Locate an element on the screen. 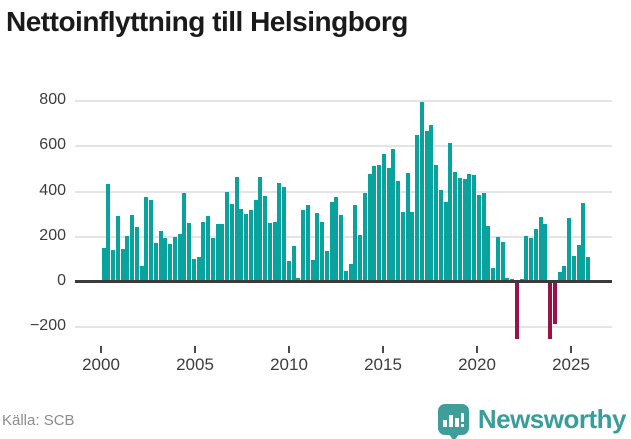  y-axis-label: 600 is located at coordinates (52, 144).